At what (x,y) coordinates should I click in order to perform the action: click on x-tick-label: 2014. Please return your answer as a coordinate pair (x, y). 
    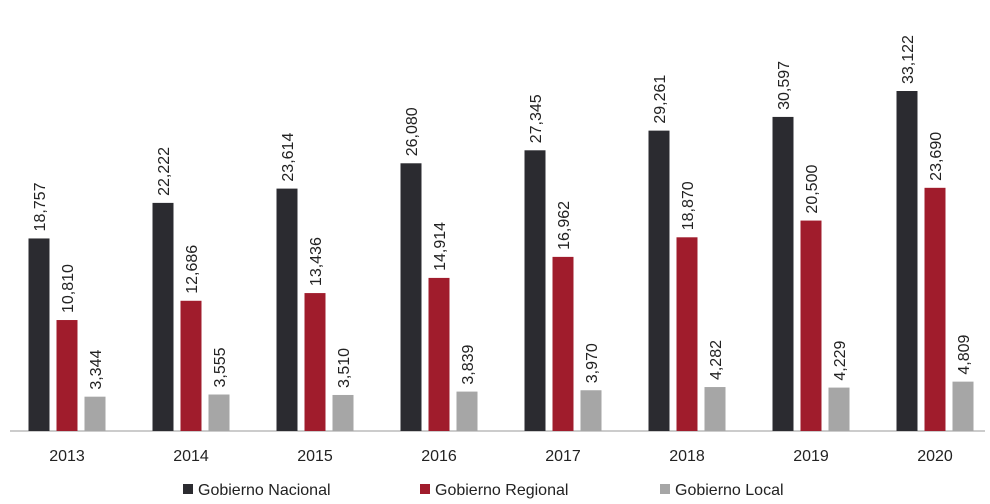
    Looking at the image, I should click on (191, 456).